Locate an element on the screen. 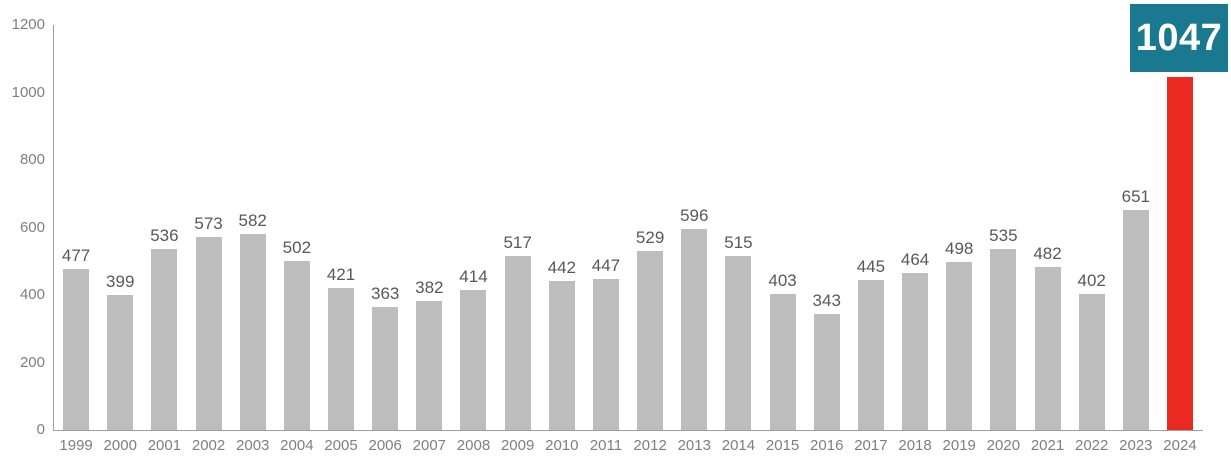 The image size is (1231, 461). x-axis-tick-label: 2014 is located at coordinates (738, 445).